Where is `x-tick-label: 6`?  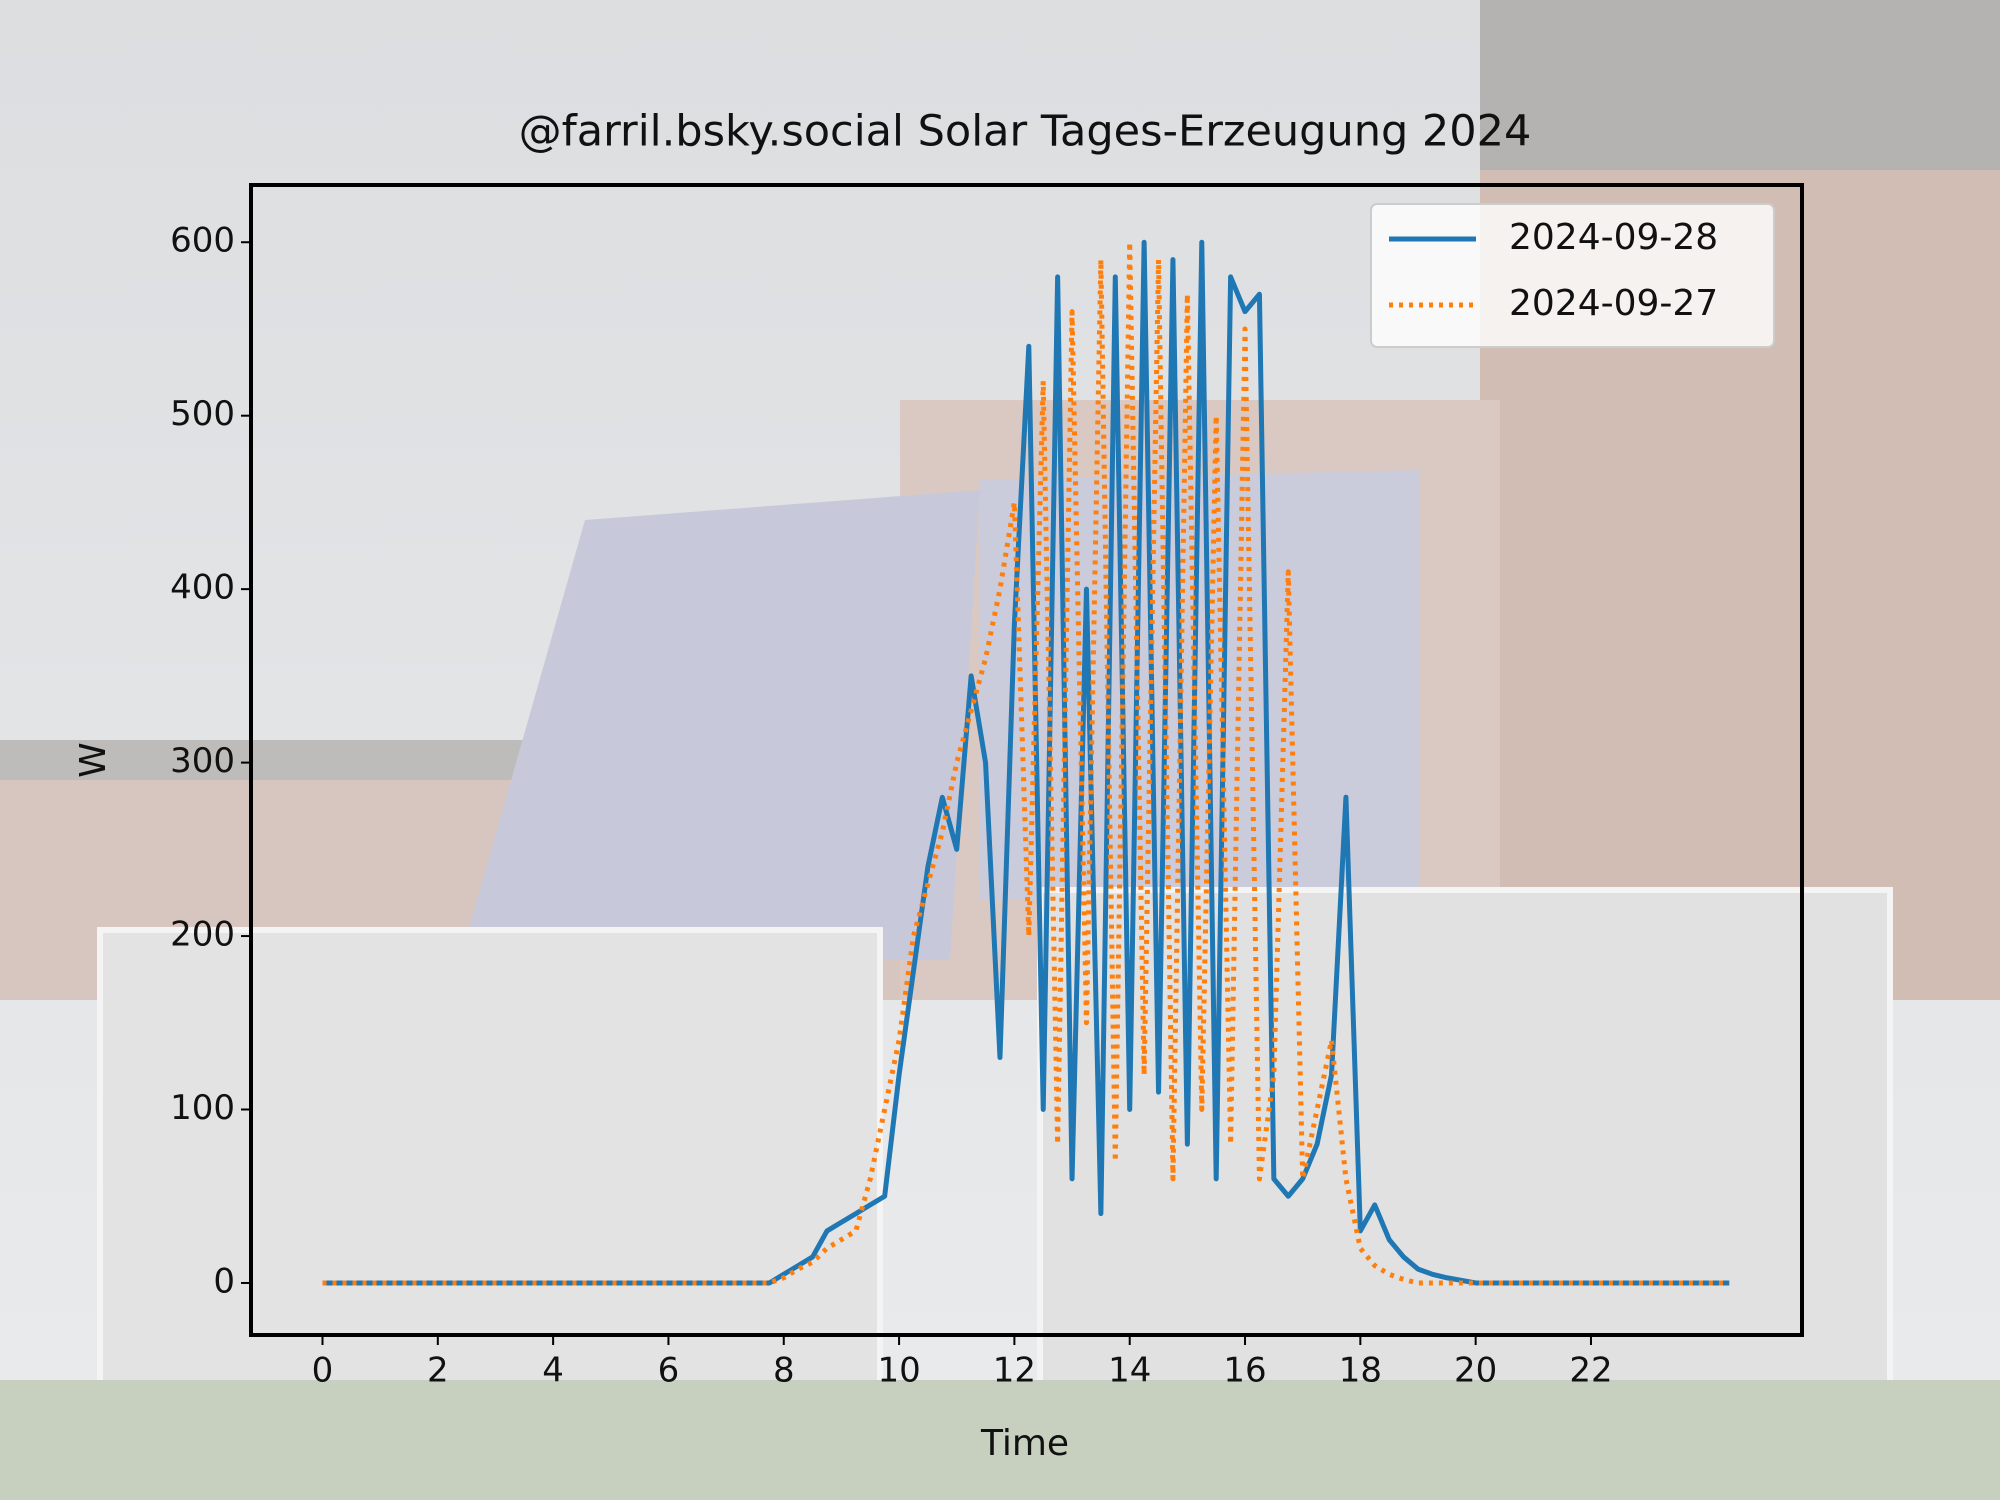 x-tick-label: 6 is located at coordinates (669, 1371).